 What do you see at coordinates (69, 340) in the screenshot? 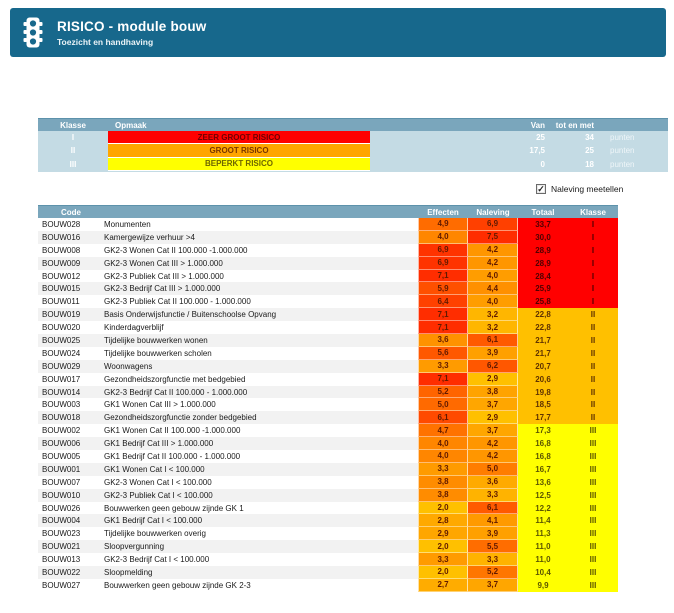
I see `risk-code-cell: BOUW025` at bounding box center [69, 340].